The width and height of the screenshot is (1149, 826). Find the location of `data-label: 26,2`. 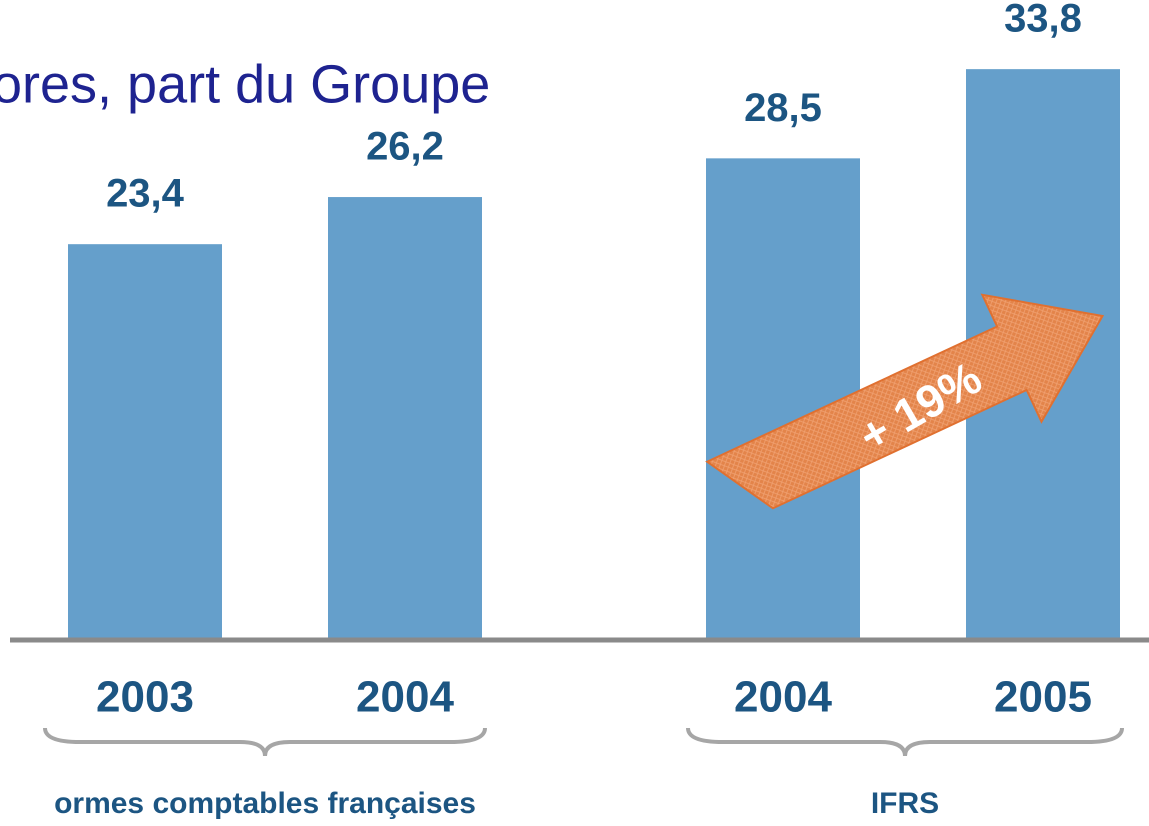

data-label: 26,2 is located at coordinates (405, 147).